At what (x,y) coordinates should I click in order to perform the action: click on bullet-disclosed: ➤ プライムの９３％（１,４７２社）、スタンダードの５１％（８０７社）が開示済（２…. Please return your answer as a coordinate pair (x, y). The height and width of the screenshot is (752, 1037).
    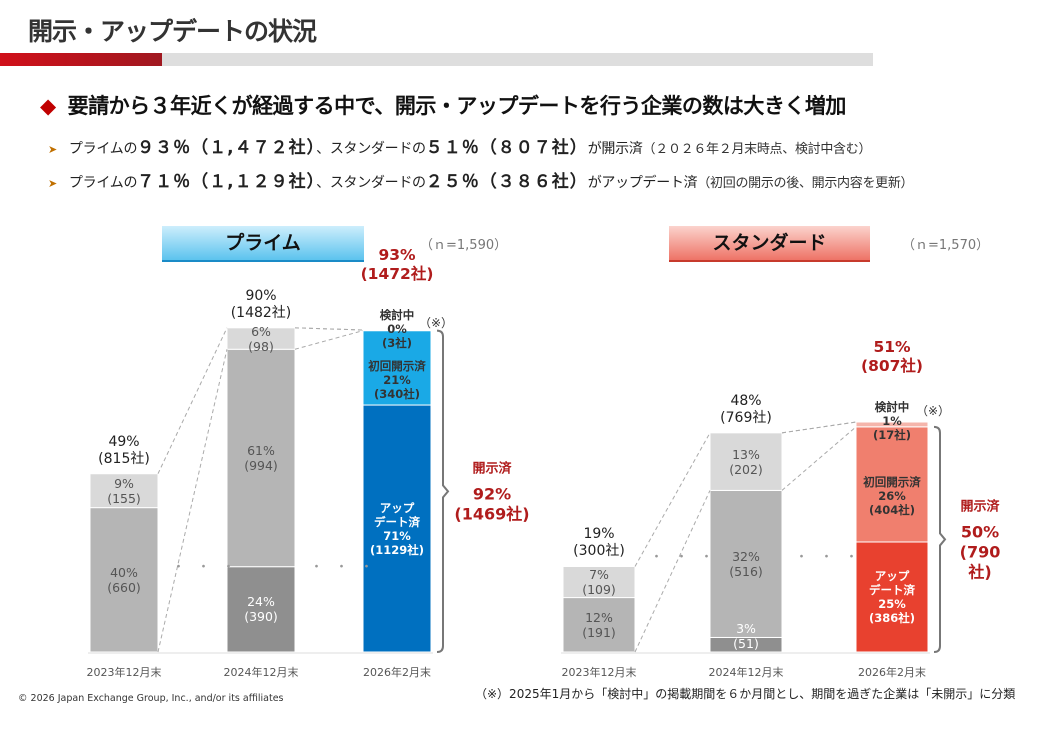
    Looking at the image, I should click on (459, 145).